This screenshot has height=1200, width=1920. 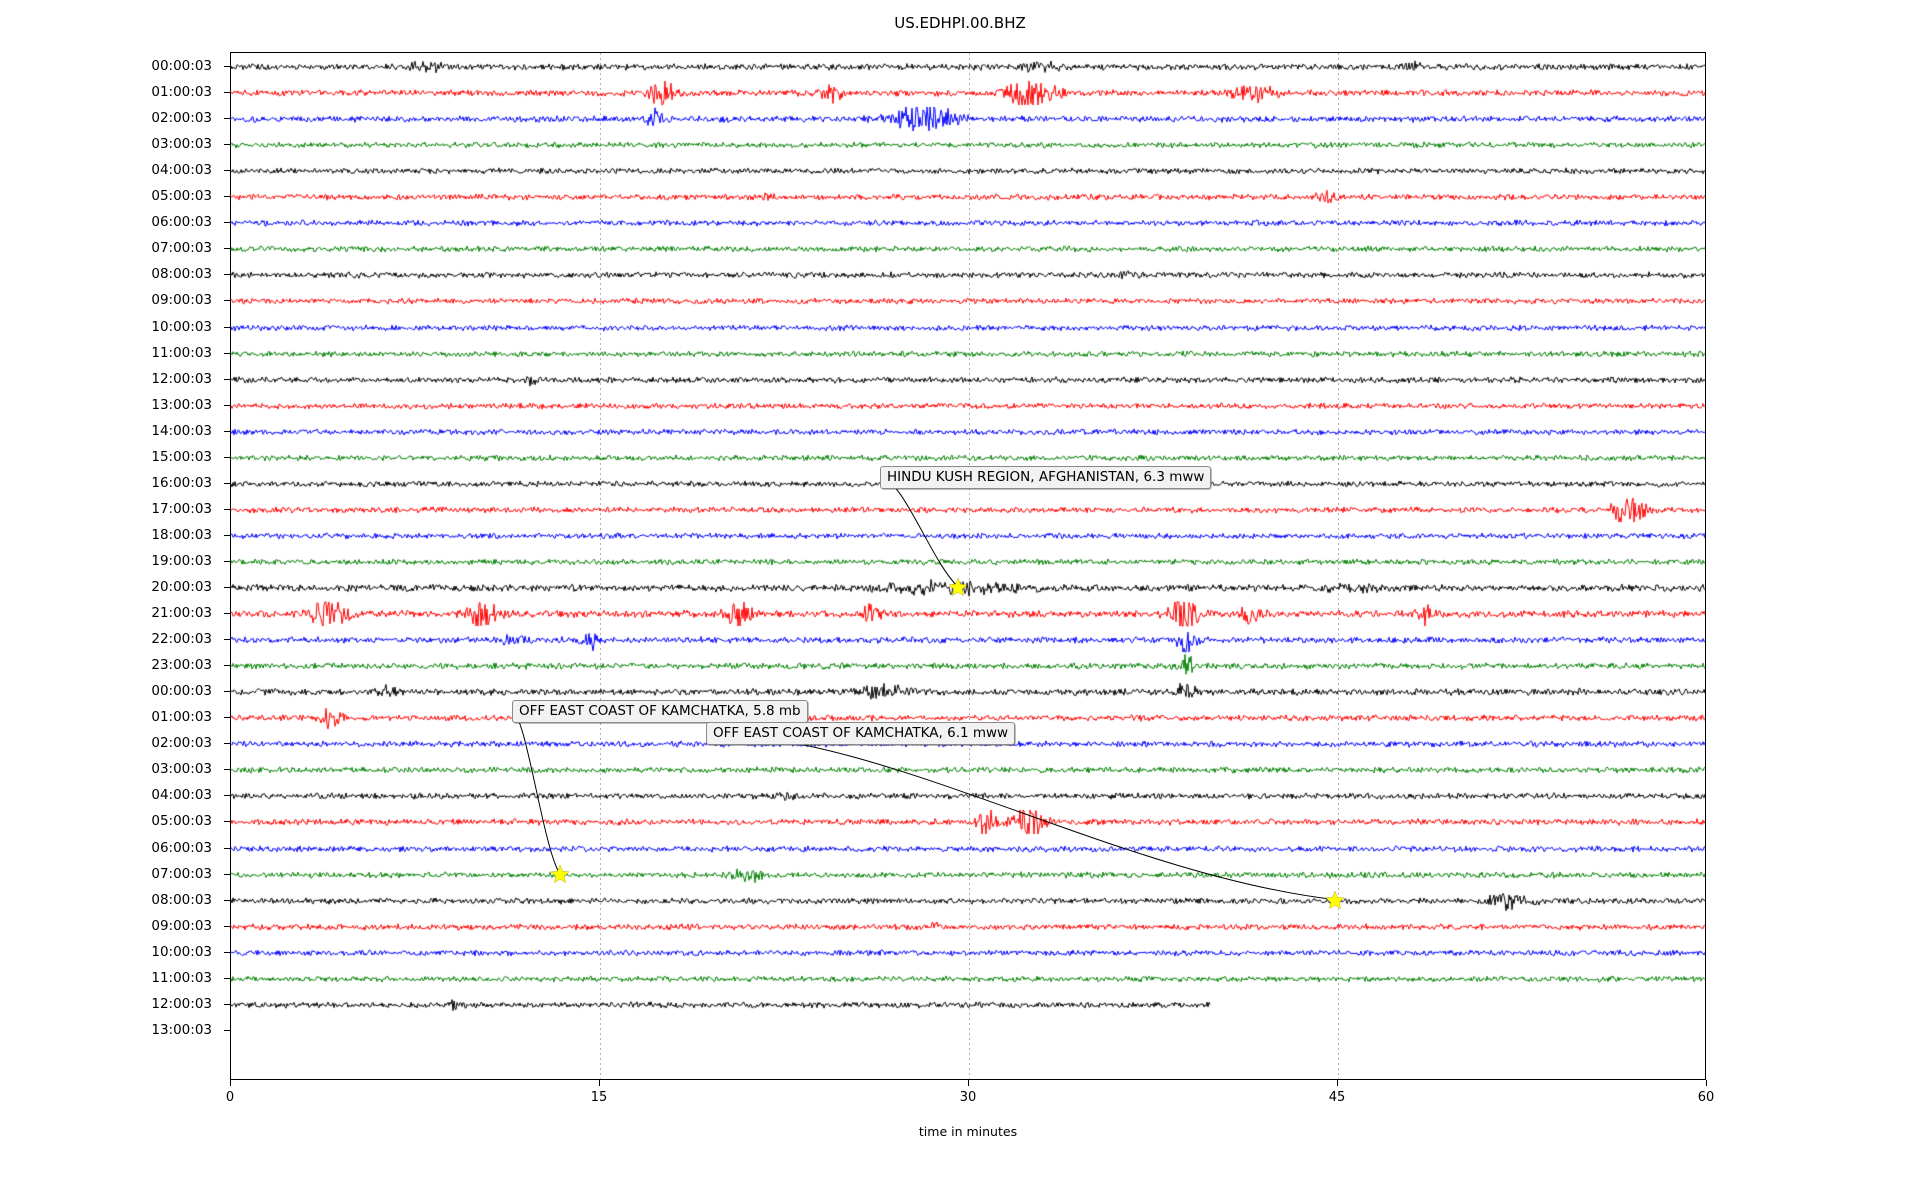 I want to click on y-axis-tick-label: 13:00:03, so click(x=181, y=1029).